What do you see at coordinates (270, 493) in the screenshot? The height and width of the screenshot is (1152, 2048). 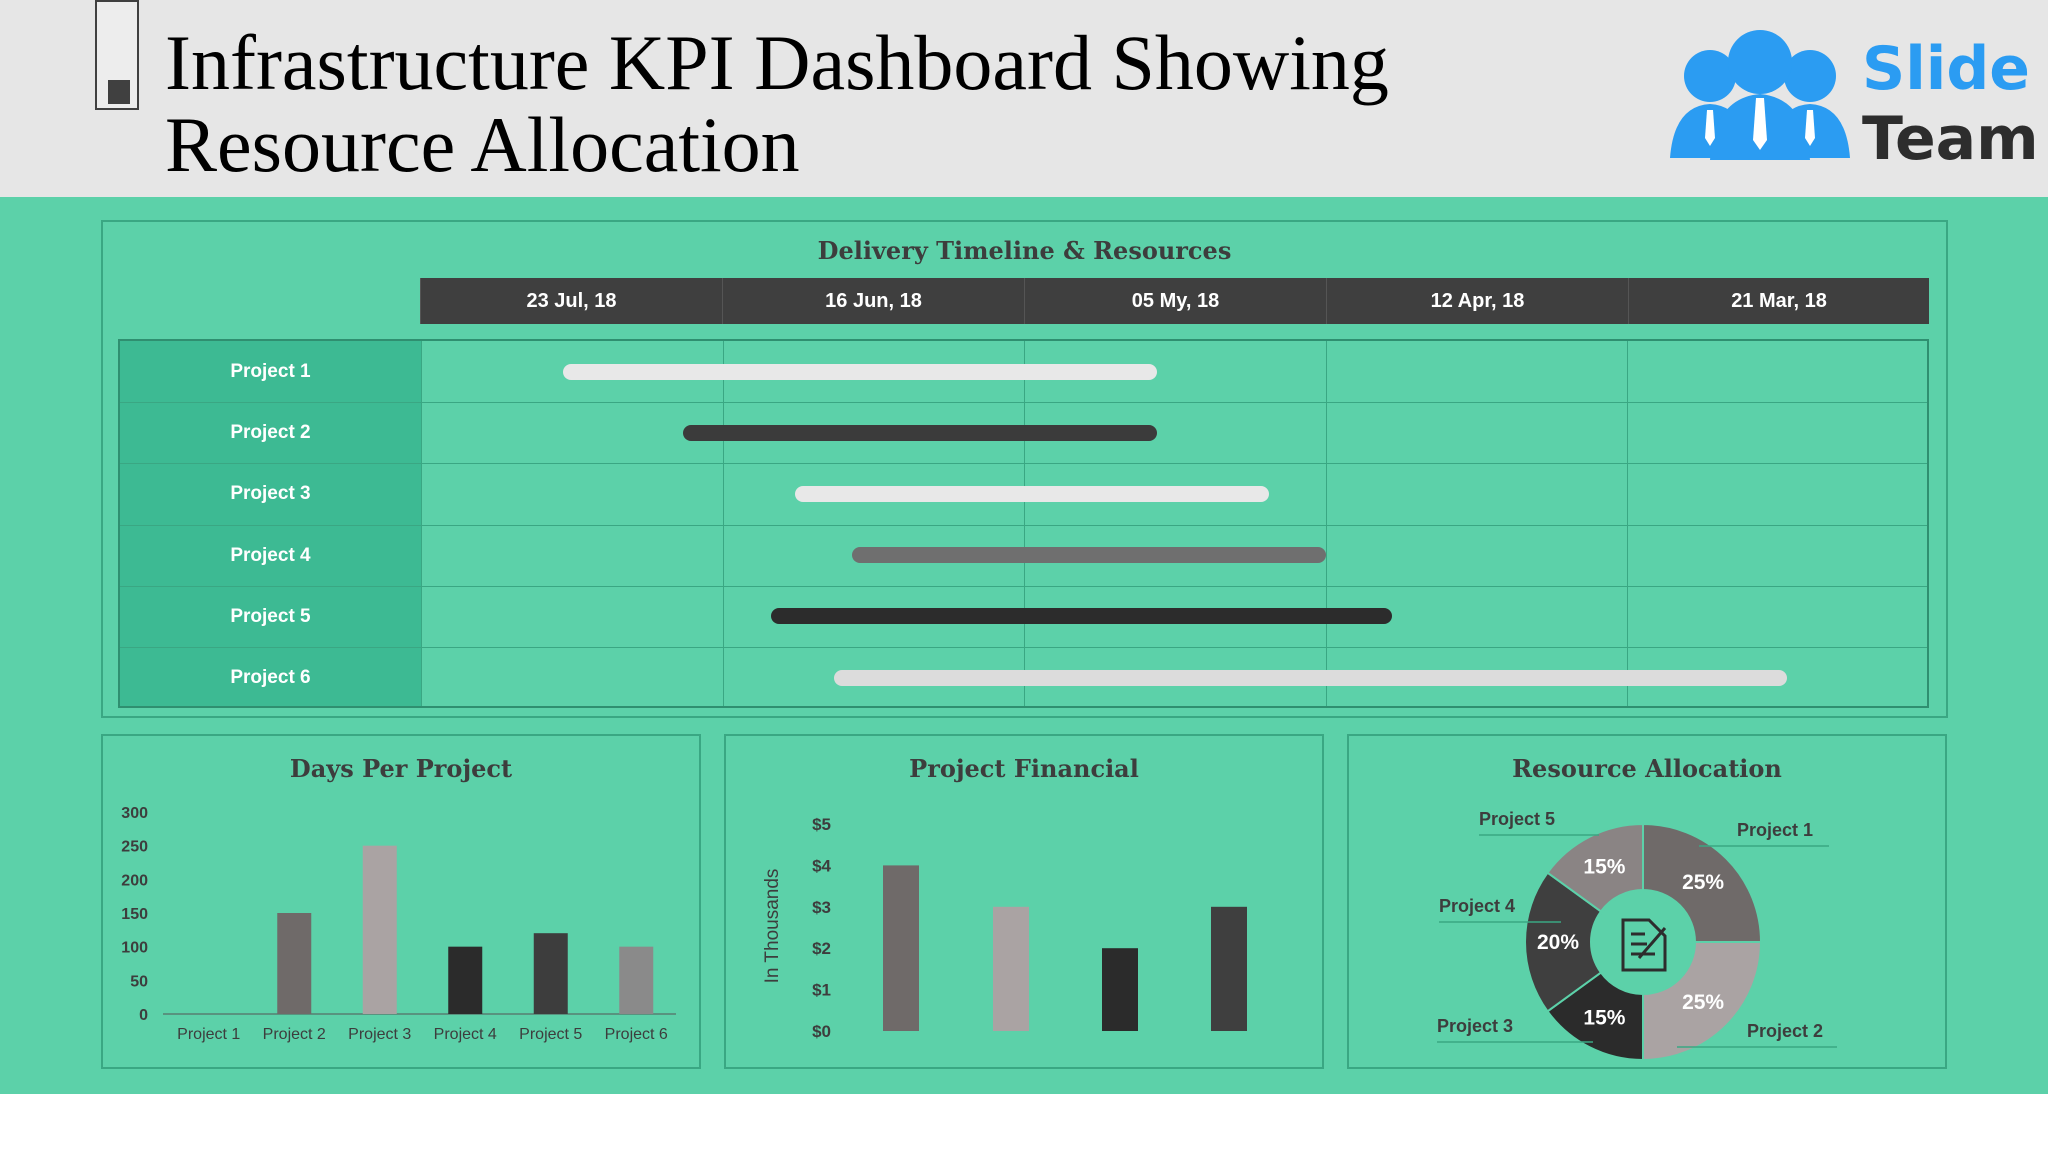 I see `gantt-row-label-project-3: Project 3` at bounding box center [270, 493].